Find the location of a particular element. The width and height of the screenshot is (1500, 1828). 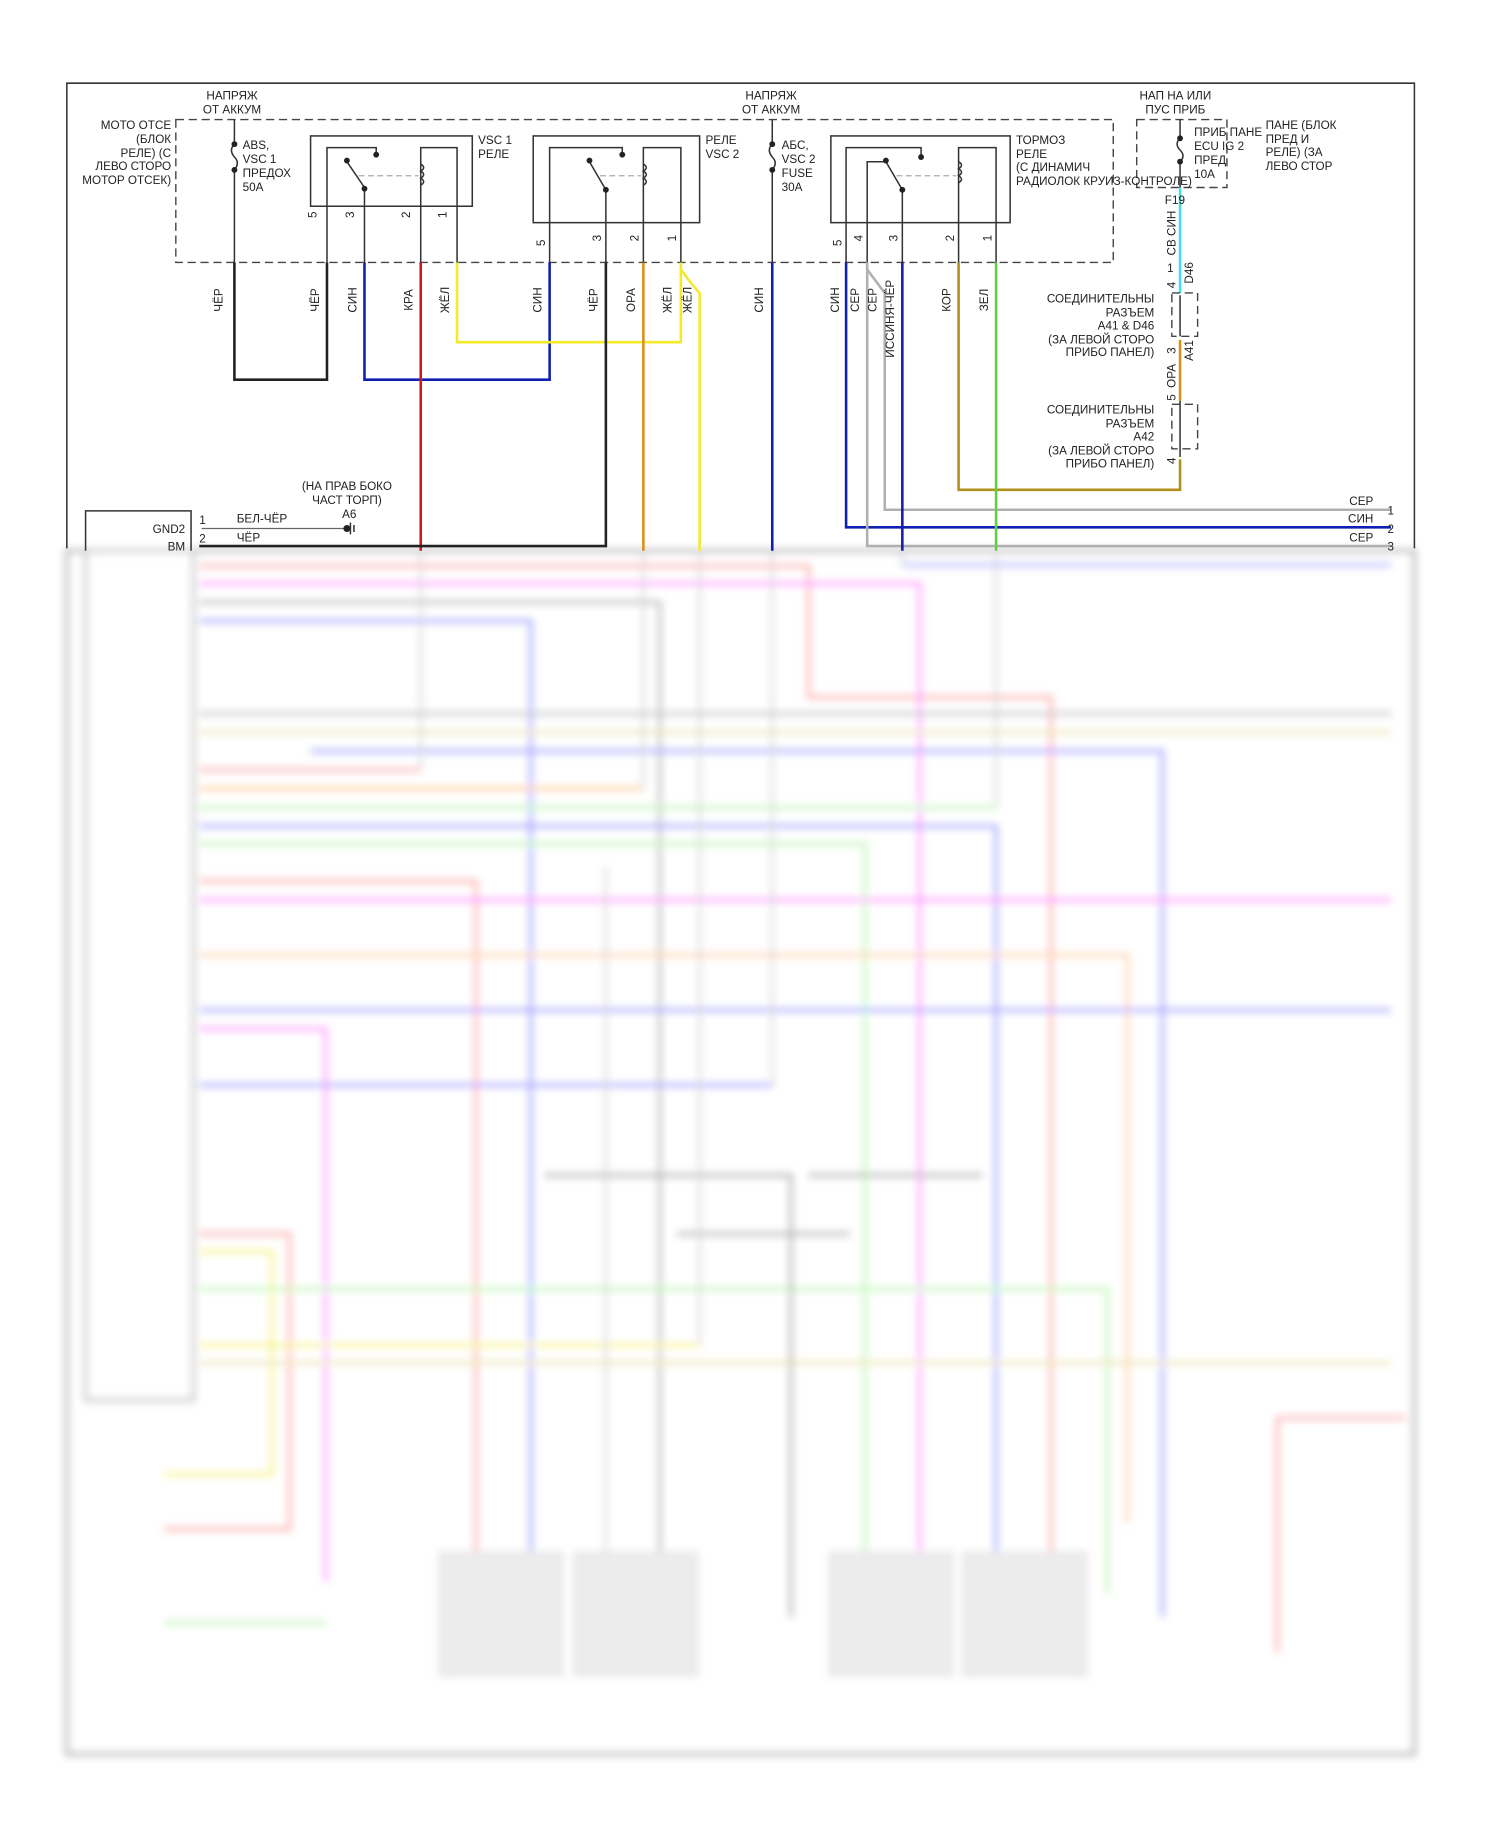

svg-text: ЛЕВО СТОРО is located at coordinates (133, 166).